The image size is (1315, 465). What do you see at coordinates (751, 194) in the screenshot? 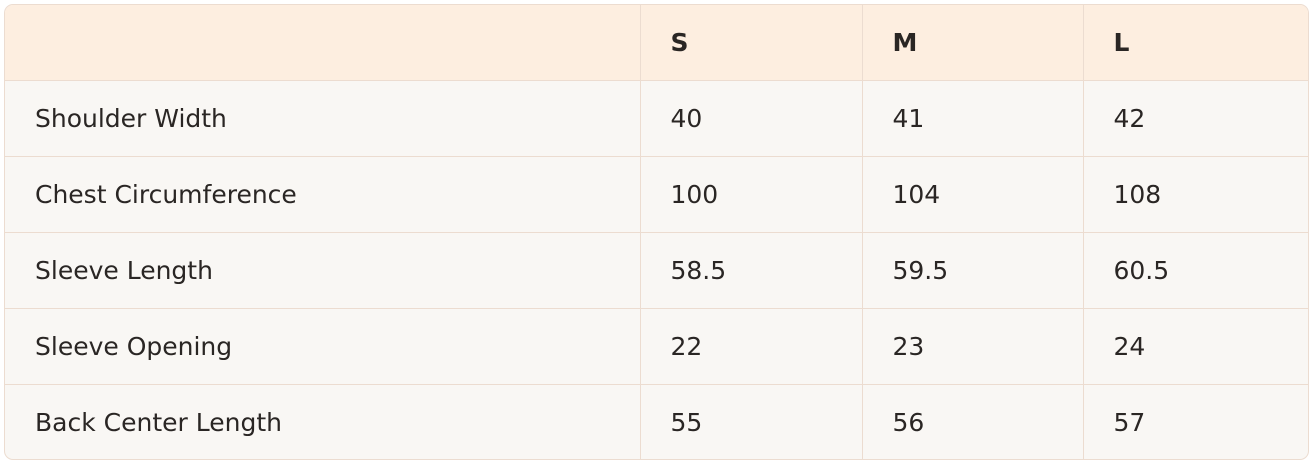
I see `size-value: 100` at bounding box center [751, 194].